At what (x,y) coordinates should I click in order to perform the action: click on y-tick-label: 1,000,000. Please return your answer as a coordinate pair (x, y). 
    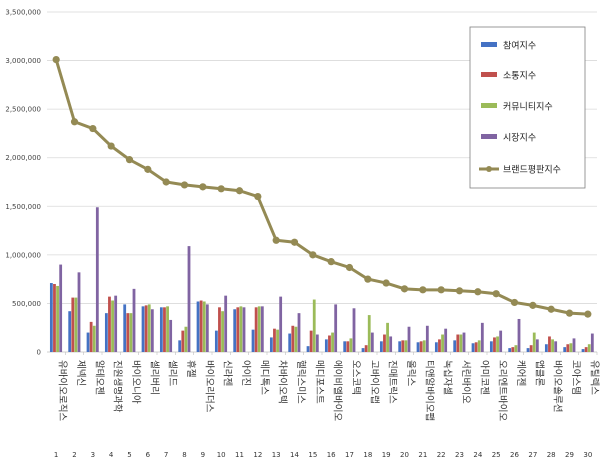
    Looking at the image, I should click on (23, 255).